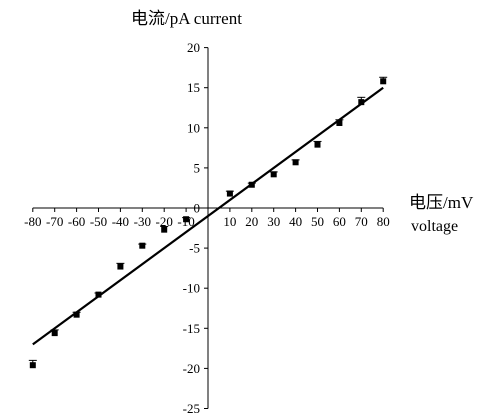 The height and width of the screenshot is (420, 490). What do you see at coordinates (32, 221) in the screenshot?
I see `x-tick-label: -80` at bounding box center [32, 221].